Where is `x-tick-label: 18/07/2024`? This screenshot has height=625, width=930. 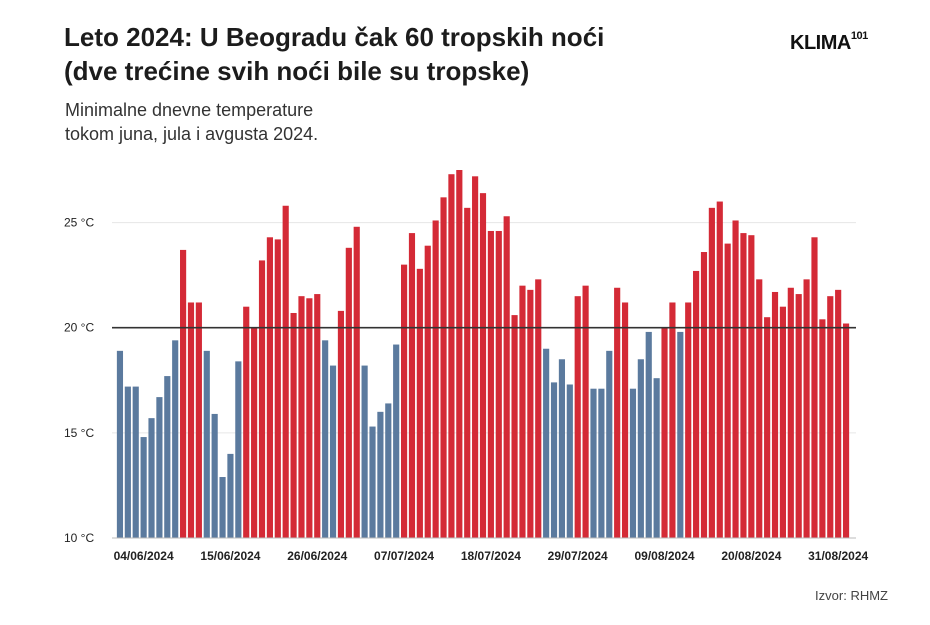
x-tick-label: 18/07/2024 is located at coordinates (491, 556).